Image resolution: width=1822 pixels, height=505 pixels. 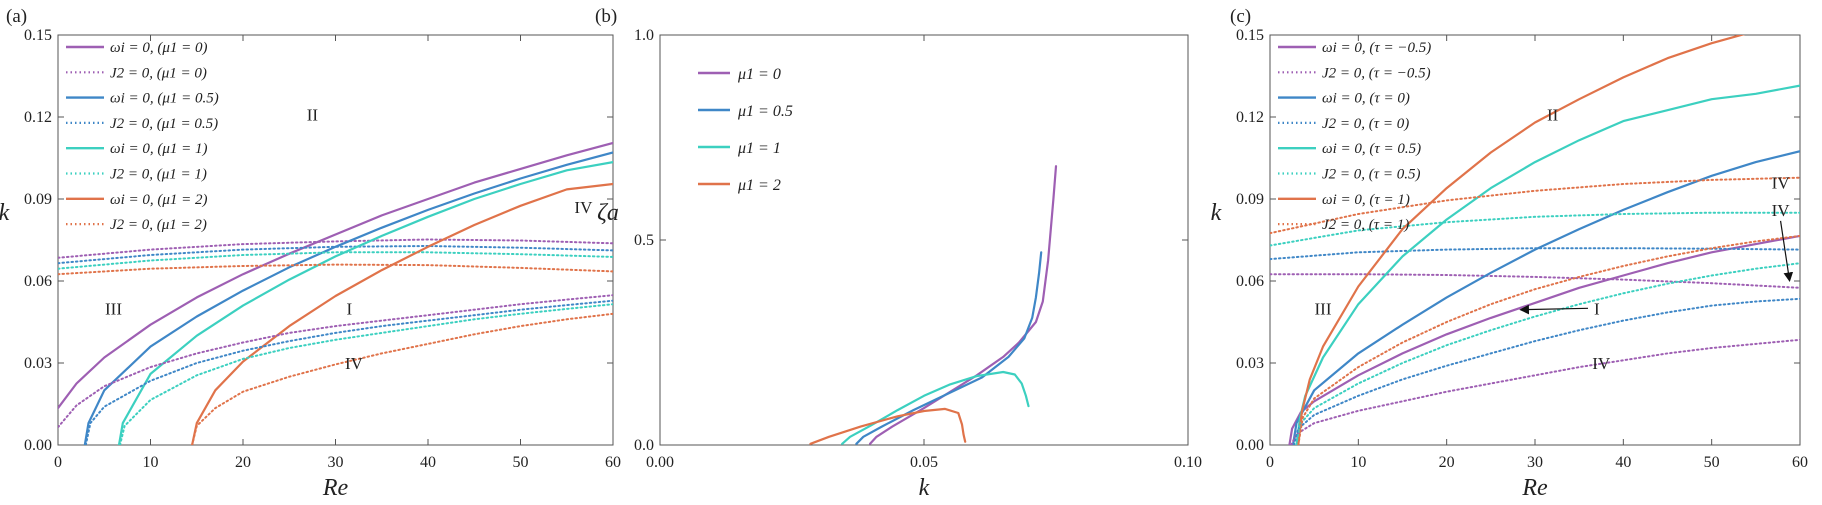 I want to click on legend-entry: J2 = 0, (τ = 0), so click(x=1365, y=124).